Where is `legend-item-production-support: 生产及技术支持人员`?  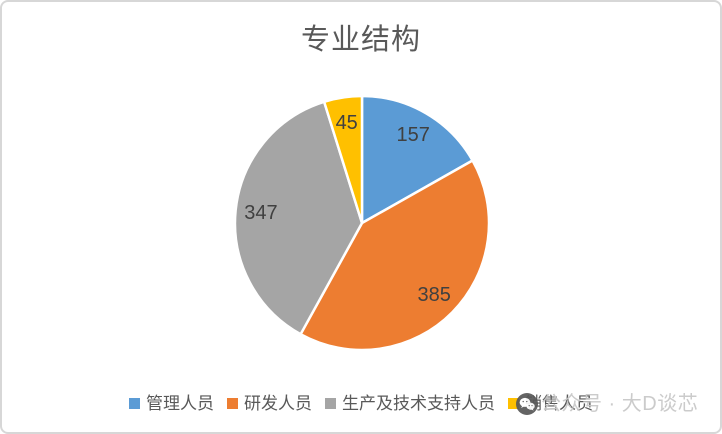 legend-item-production-support: 生产及技术支持人员 is located at coordinates (410, 403).